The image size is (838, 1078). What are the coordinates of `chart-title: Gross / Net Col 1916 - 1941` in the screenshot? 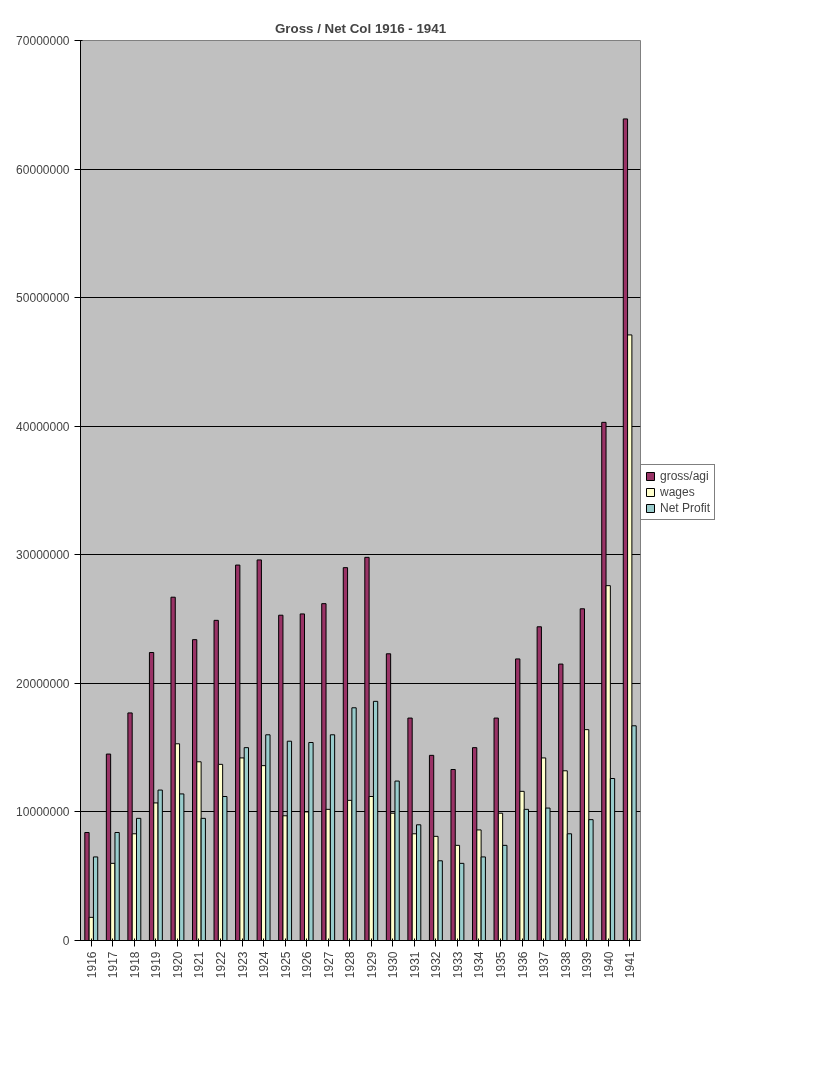 It's located at (360, 28).